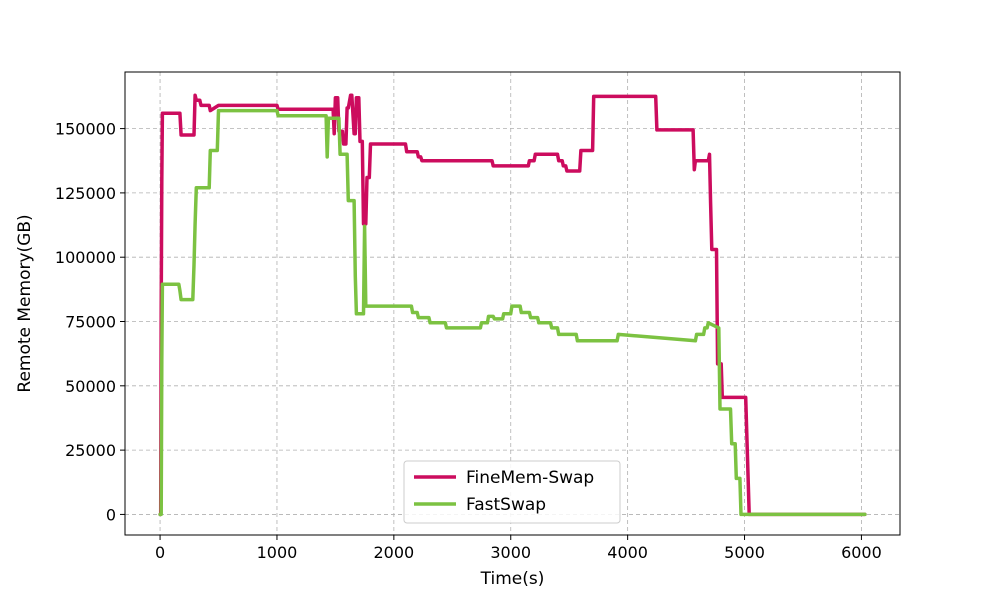 The image size is (1000, 600). Describe the element at coordinates (861, 552) in the screenshot. I see `x-tick-label: 6000` at that location.